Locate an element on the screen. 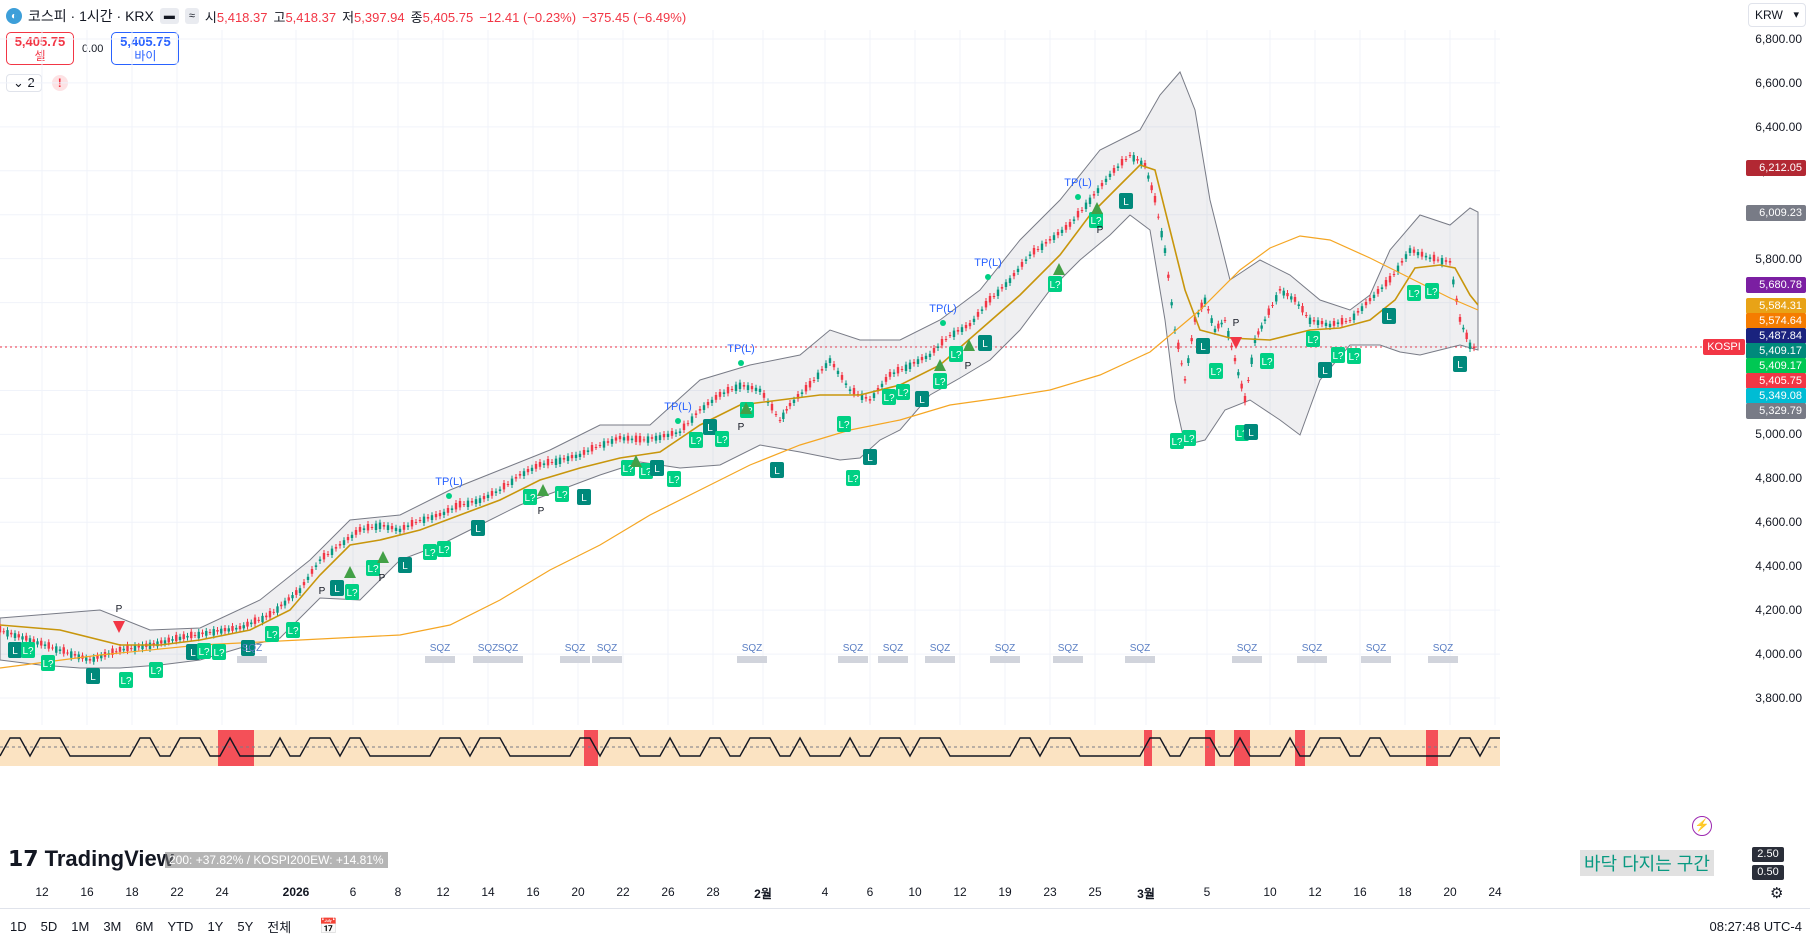 This screenshot has width=1810, height=943. ohlc-key: 시 is located at coordinates (210, 17).